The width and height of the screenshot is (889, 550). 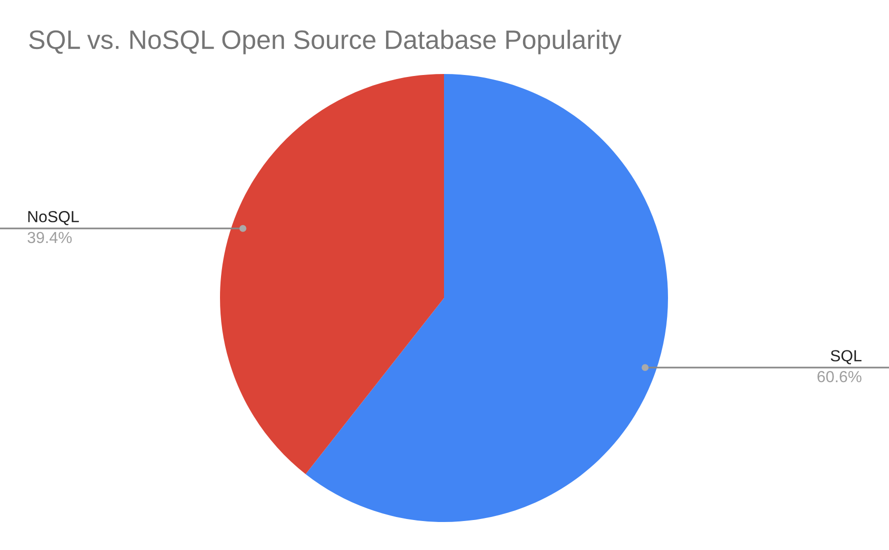 I want to click on data-label: 39.4%, so click(x=50, y=238).